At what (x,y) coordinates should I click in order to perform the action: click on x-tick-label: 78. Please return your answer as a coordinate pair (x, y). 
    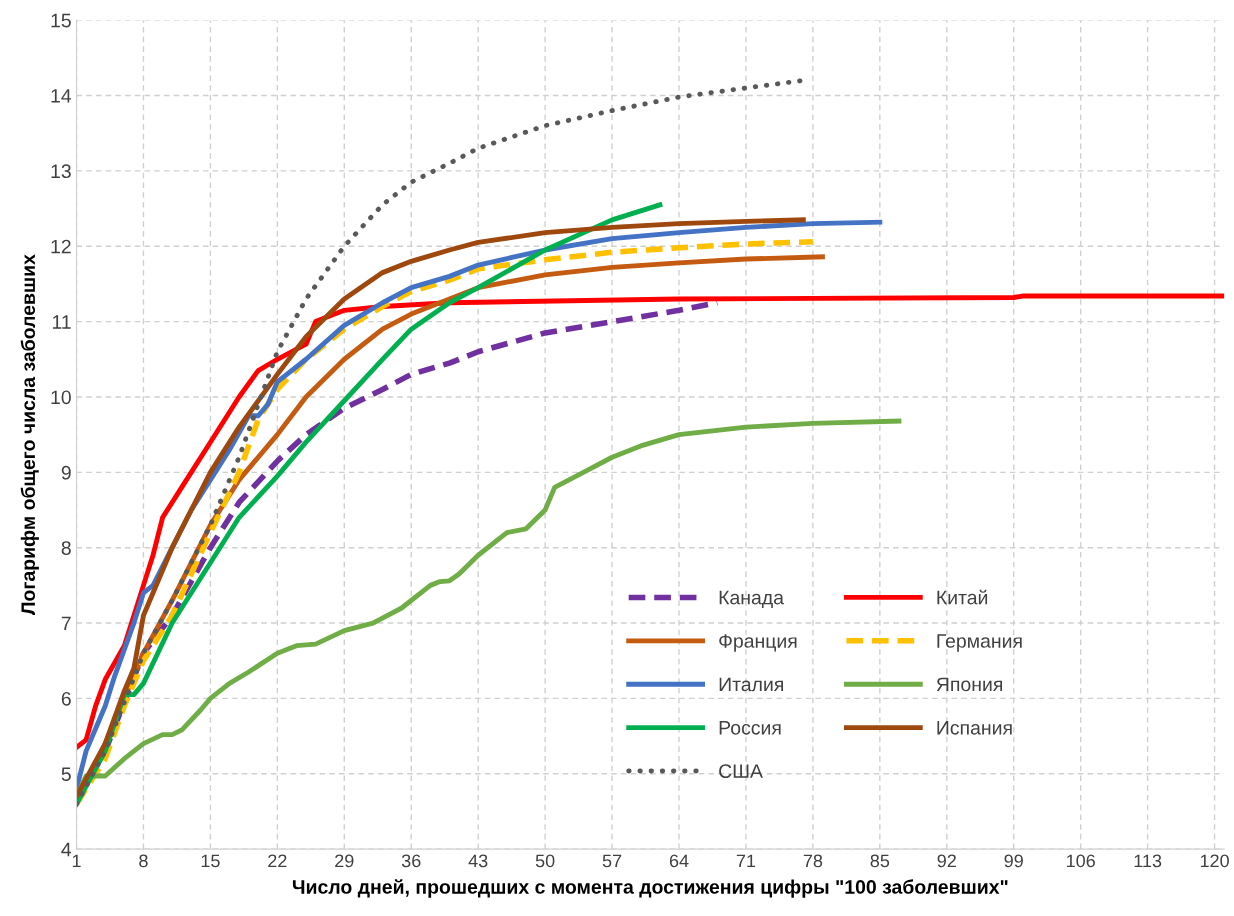
    Looking at the image, I should click on (813, 861).